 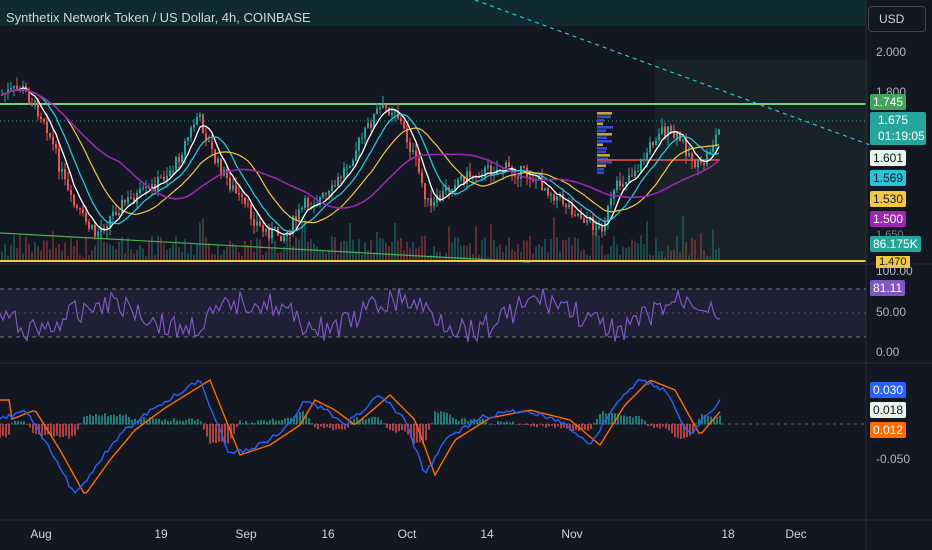 What do you see at coordinates (41, 534) in the screenshot?
I see `time-label-aug: Aug` at bounding box center [41, 534].